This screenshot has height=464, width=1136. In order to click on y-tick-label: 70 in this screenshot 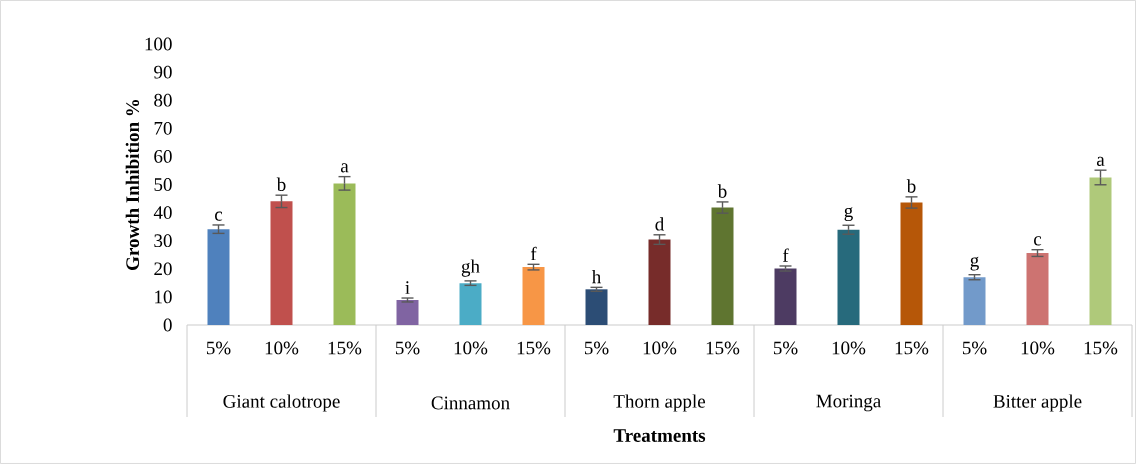, I will do `click(163, 128)`.